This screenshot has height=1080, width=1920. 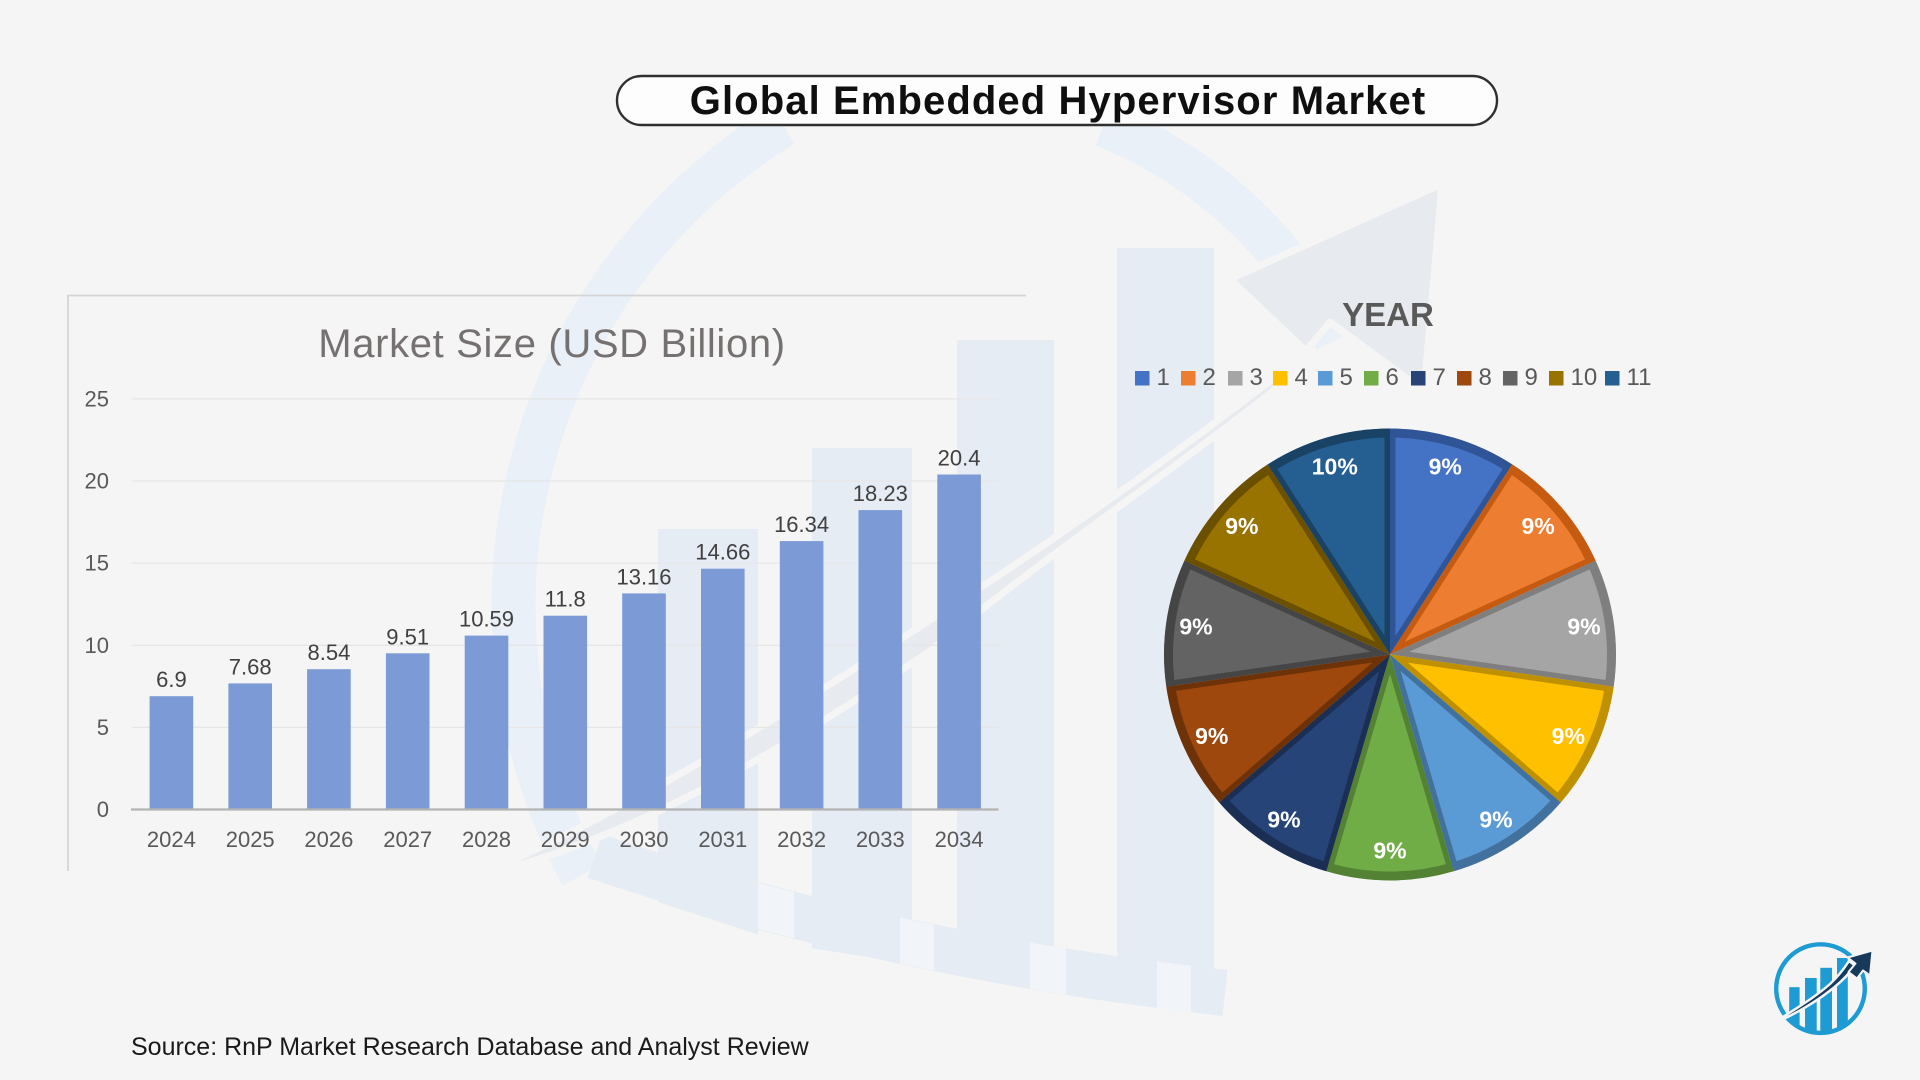 What do you see at coordinates (97, 398) in the screenshot?
I see `svg-text: 25` at bounding box center [97, 398].